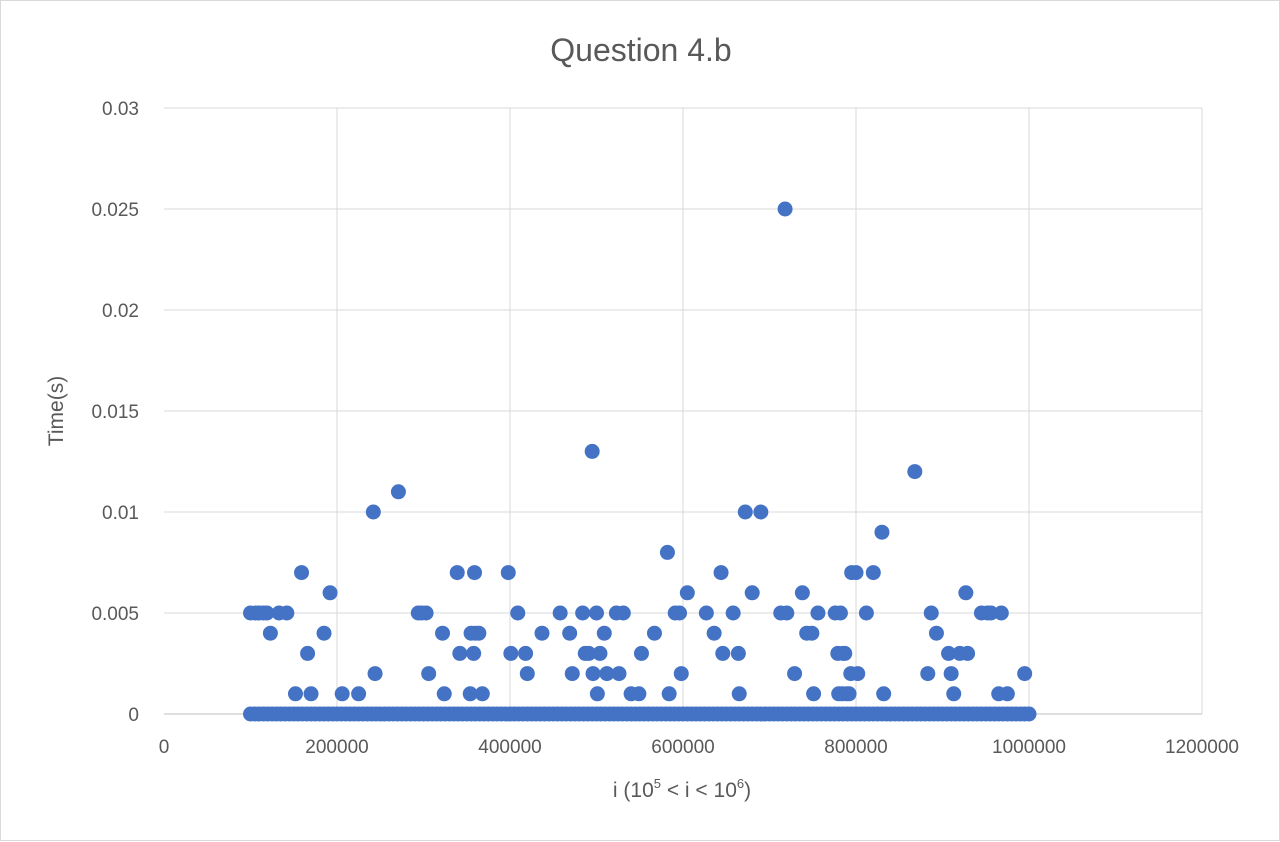 The image size is (1280, 842). Describe the element at coordinates (120, 311) in the screenshot. I see `y-tick-label: 0.02` at that location.